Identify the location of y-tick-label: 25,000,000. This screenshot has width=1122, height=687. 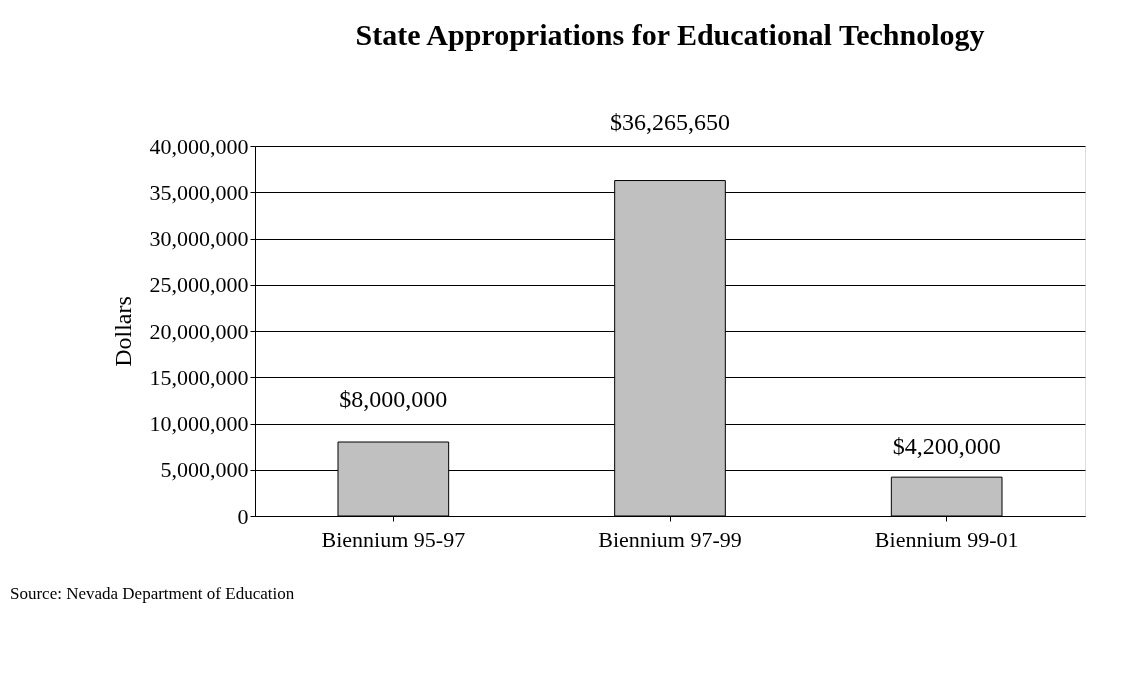
(199, 285).